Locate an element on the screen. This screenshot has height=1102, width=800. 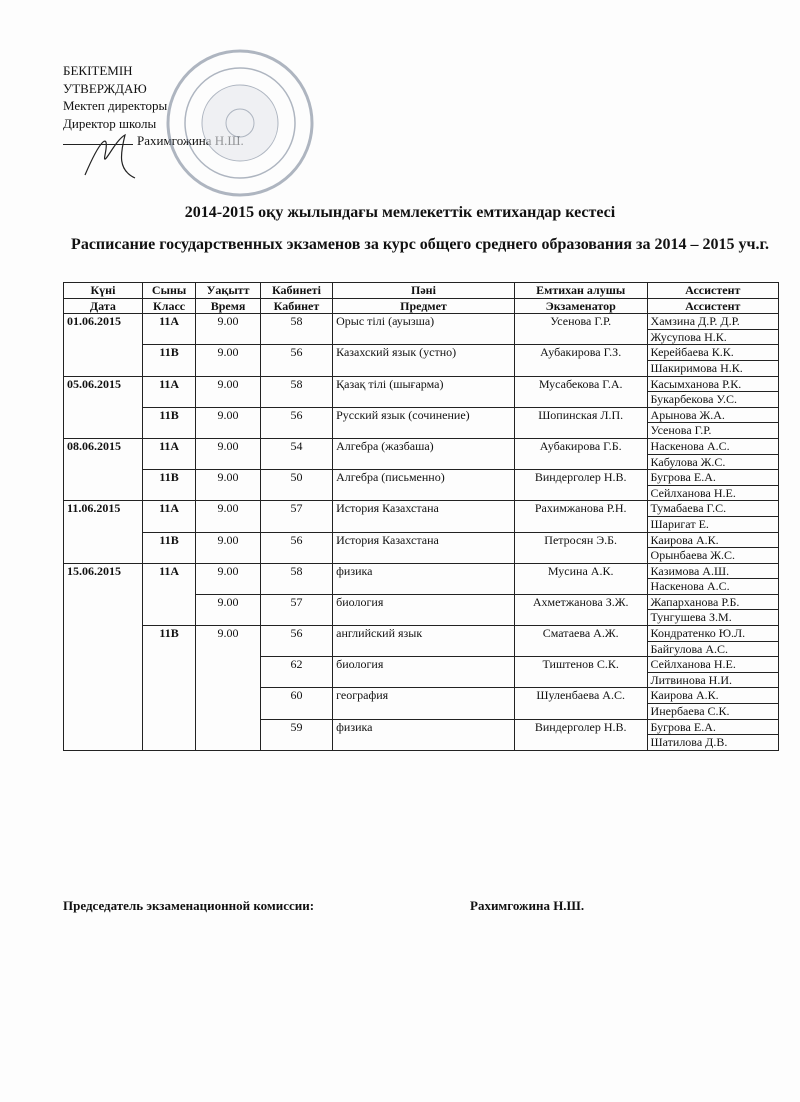
date-cell: 01.06.2015 is located at coordinates (103, 345).